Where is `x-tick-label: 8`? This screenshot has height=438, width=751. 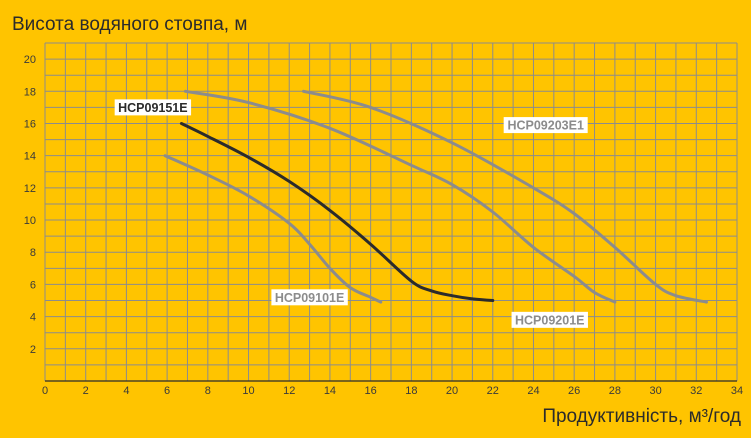 x-tick-label: 8 is located at coordinates (208, 391).